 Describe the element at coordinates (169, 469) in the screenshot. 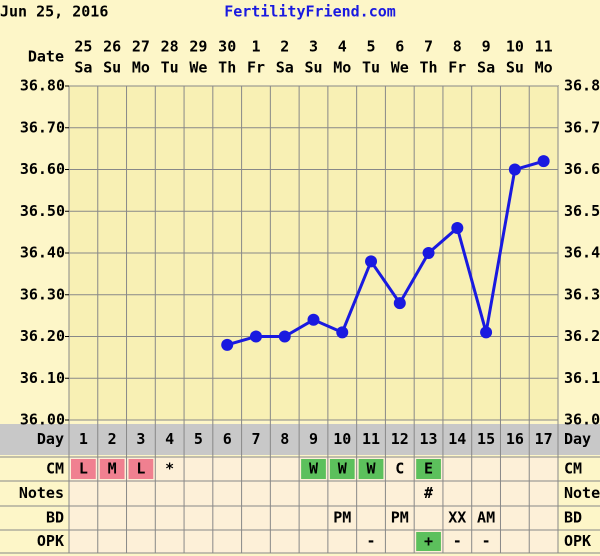

I see `cell-text: *` at that location.